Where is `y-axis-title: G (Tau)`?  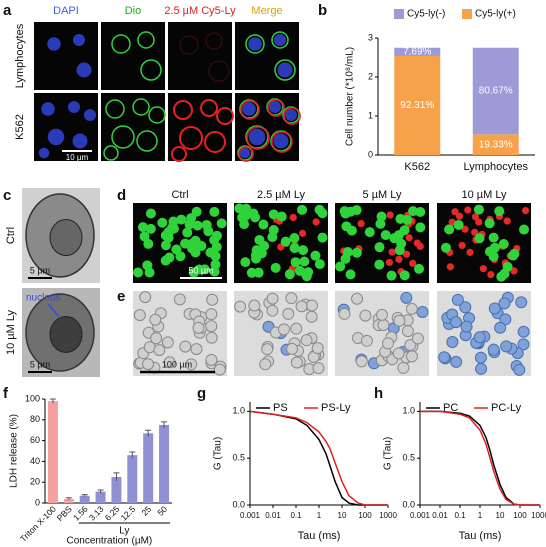 y-axis-title: G (Tau) is located at coordinates (218, 453).